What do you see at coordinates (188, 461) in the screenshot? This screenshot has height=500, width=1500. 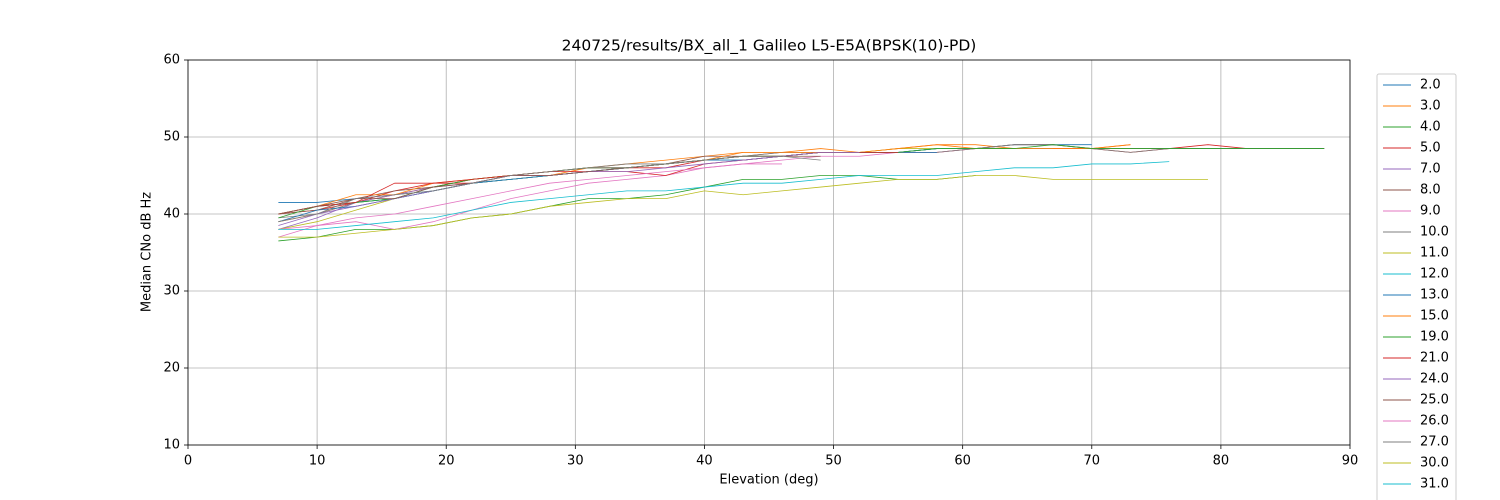 I see `x-tick-label: 0` at bounding box center [188, 461].